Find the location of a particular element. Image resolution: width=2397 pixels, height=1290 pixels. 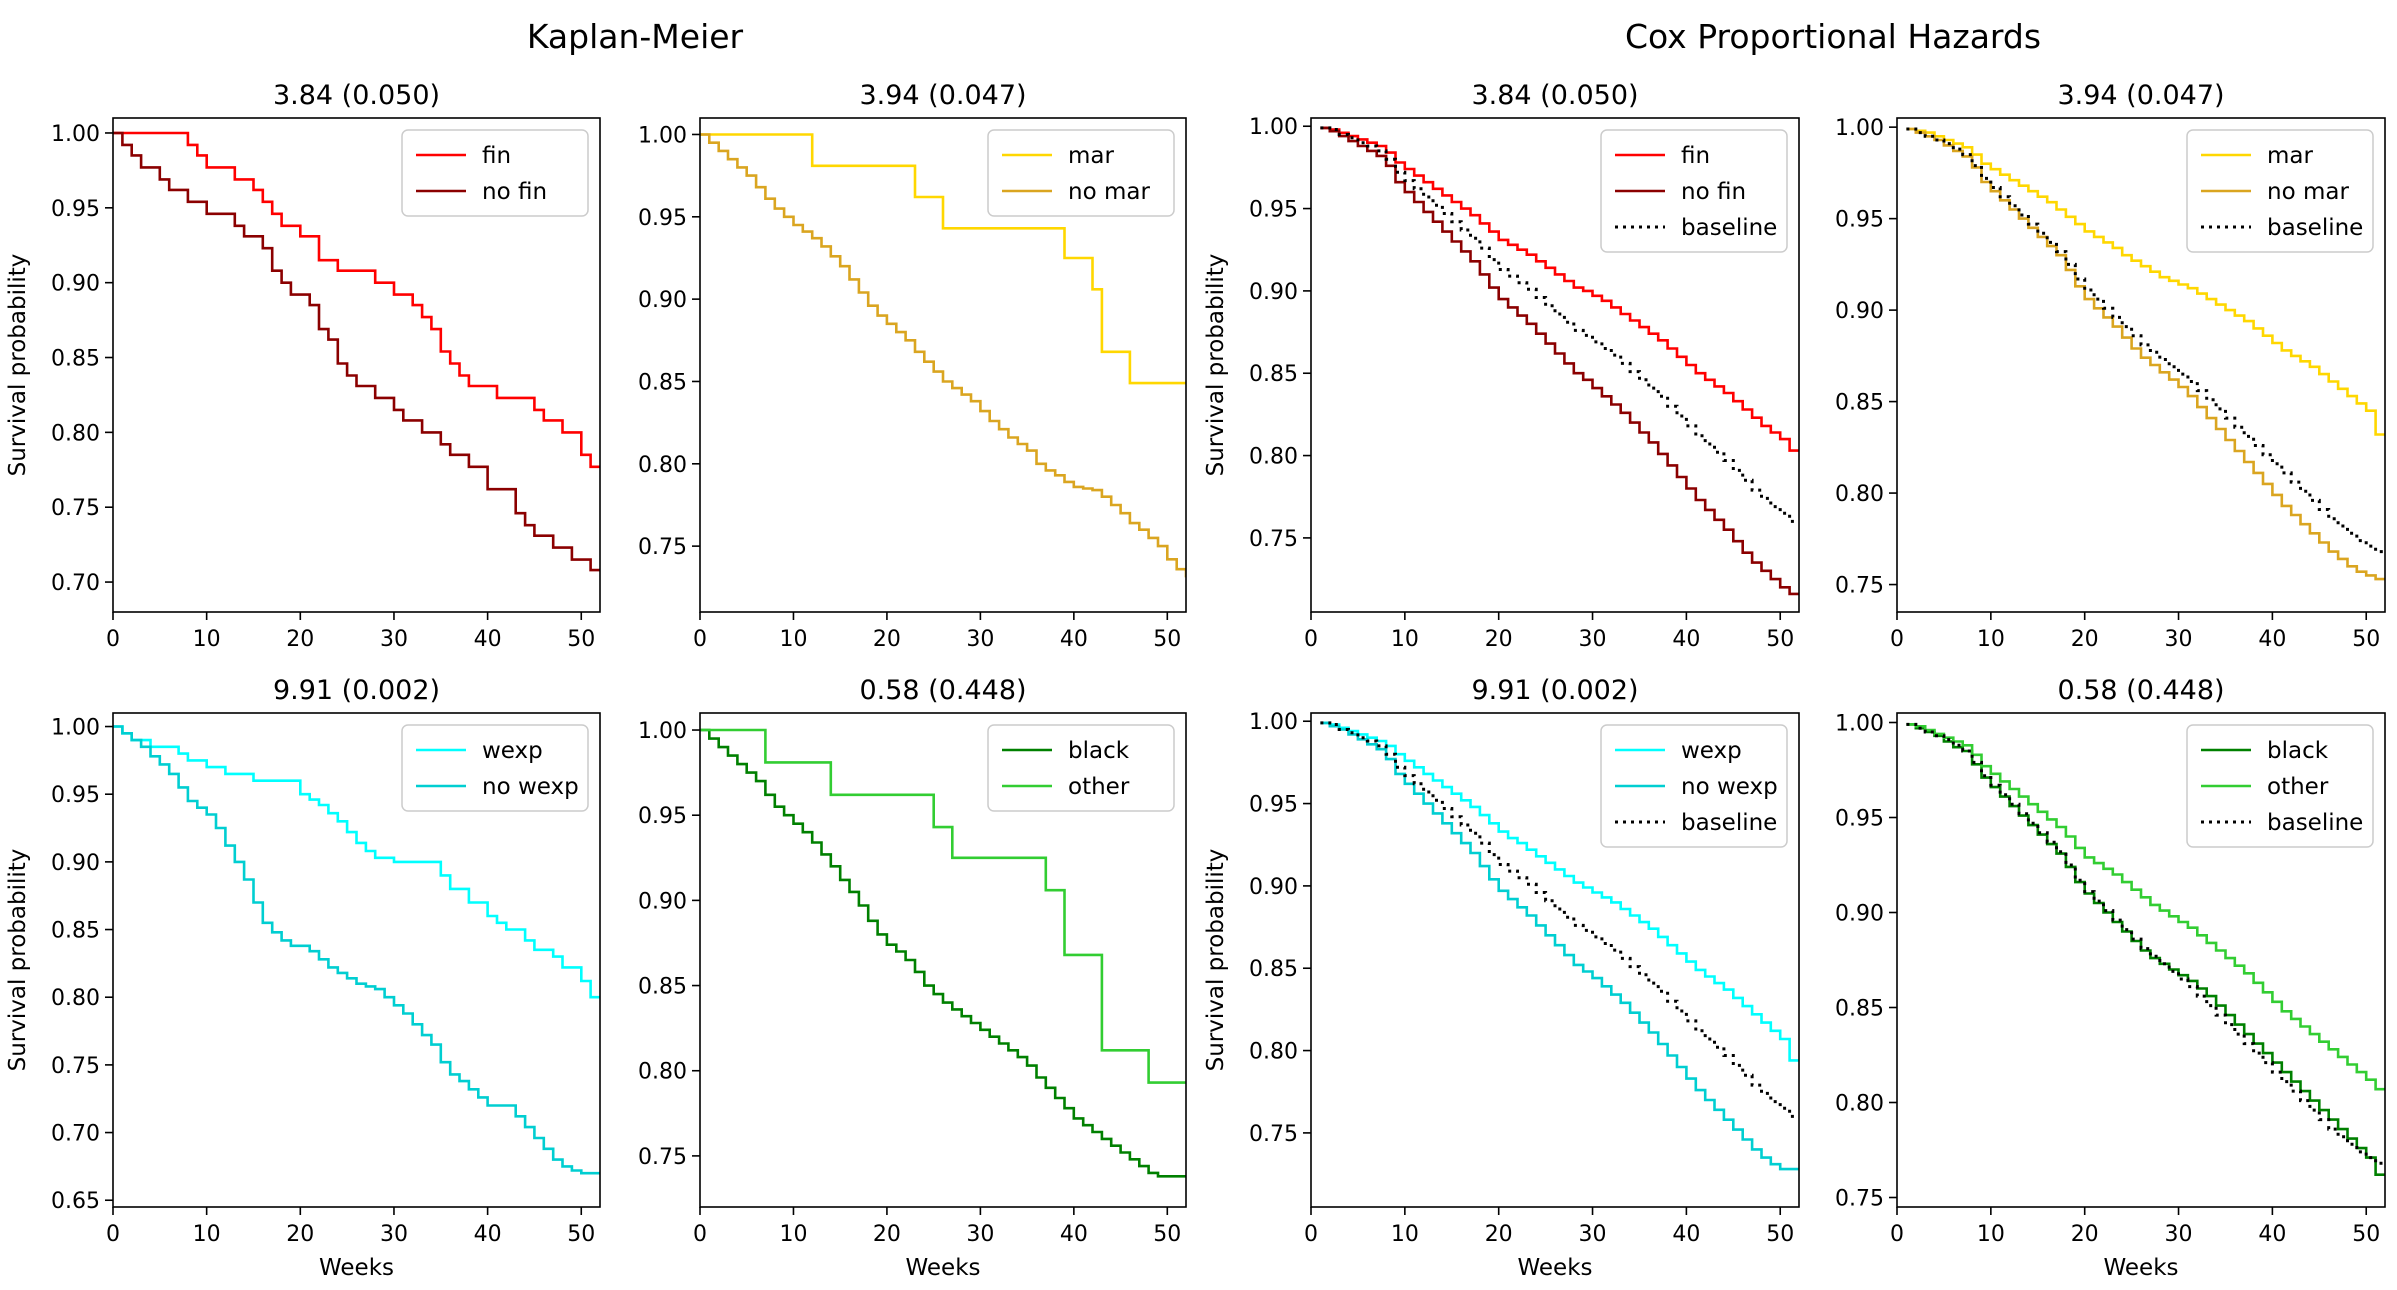

series-line-baseline is located at coordinates (1559, 919).